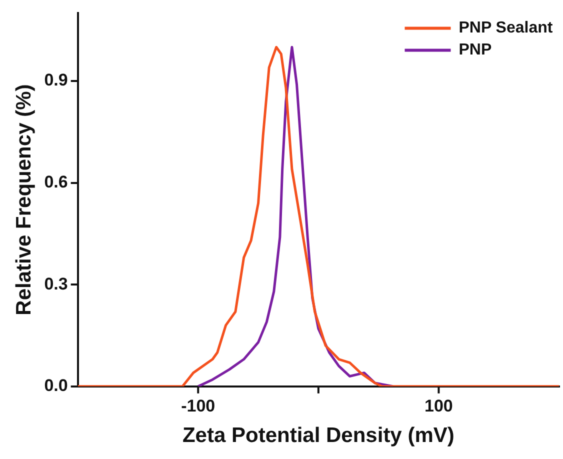 Image resolution: width=563 pixels, height=459 pixels. Describe the element at coordinates (506, 28) in the screenshot. I see `legend-label: PNP Sealant` at that location.